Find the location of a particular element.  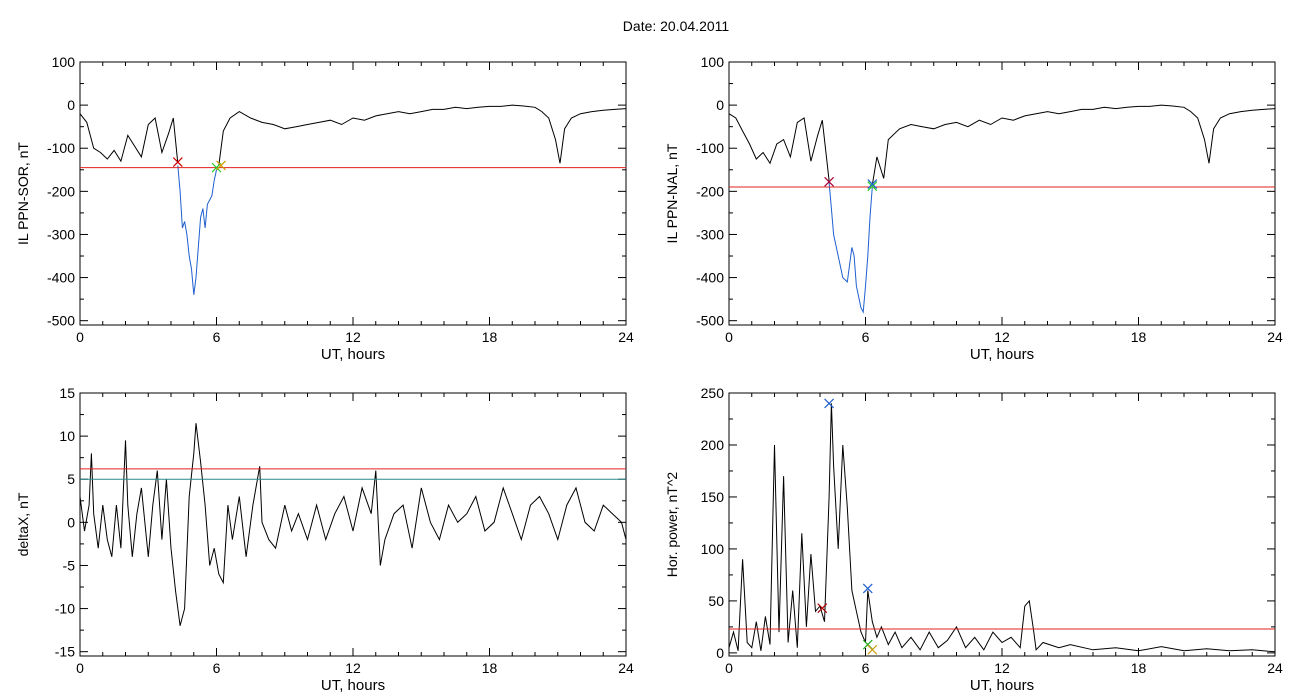

x-axis-label-2: UT, hours is located at coordinates (353, 685).